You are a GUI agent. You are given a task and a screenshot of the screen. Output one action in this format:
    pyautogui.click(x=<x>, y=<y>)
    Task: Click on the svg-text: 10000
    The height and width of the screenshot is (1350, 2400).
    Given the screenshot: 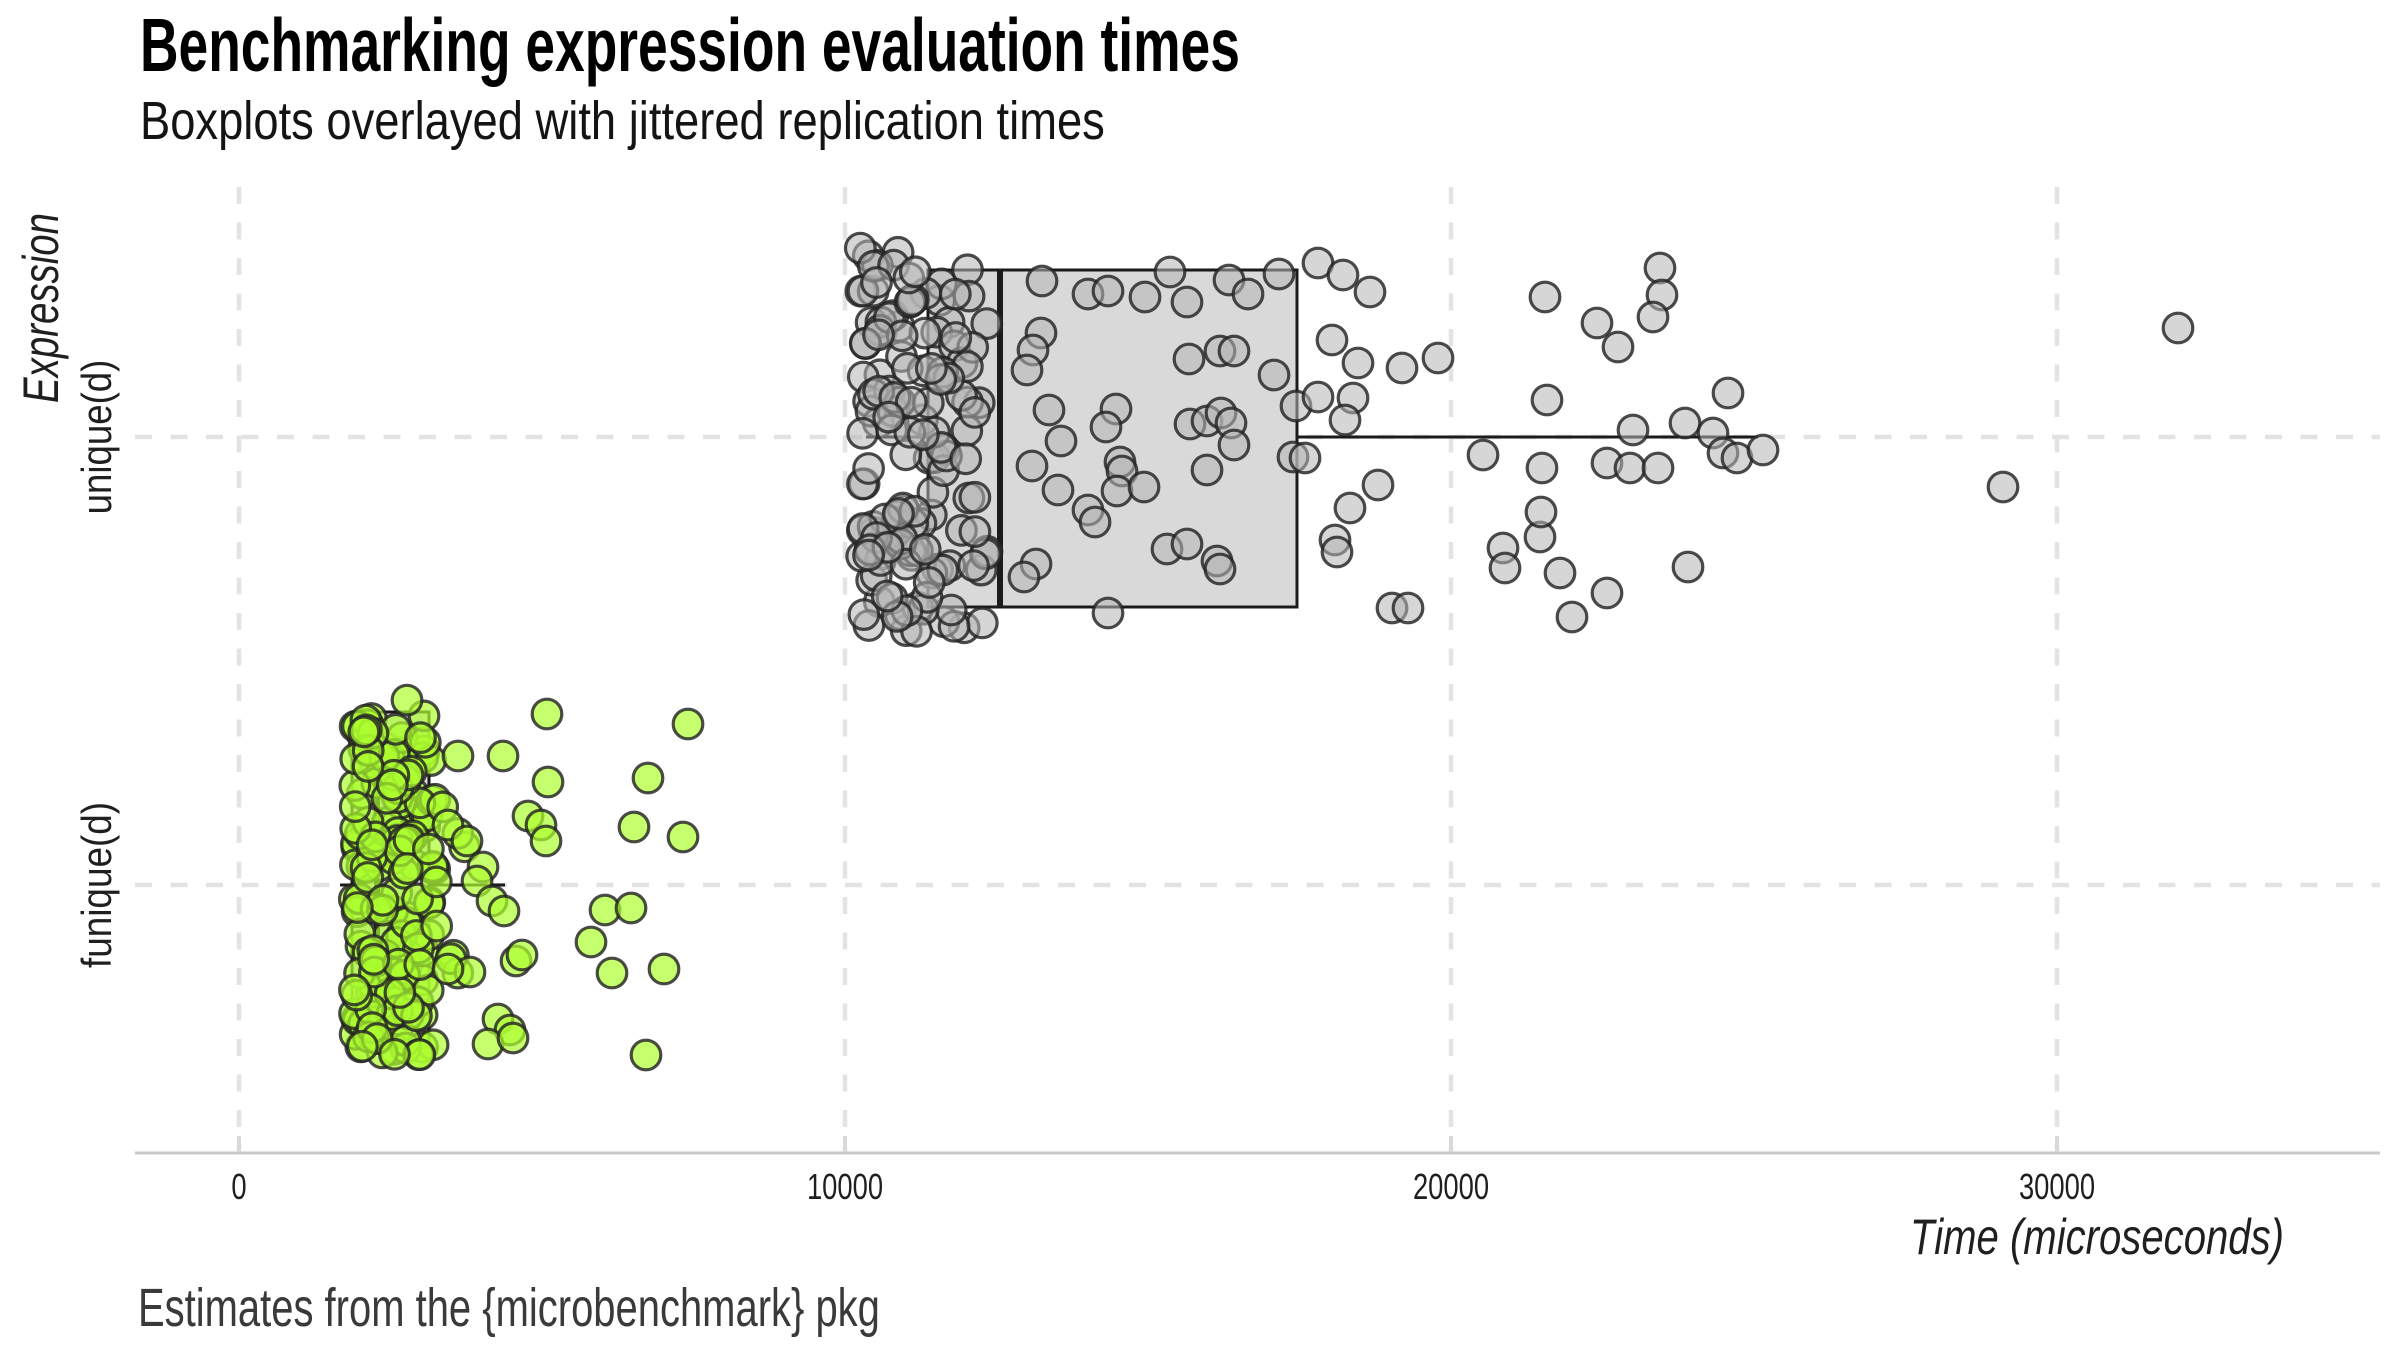 What is the action you would take?
    pyautogui.click(x=845, y=1186)
    